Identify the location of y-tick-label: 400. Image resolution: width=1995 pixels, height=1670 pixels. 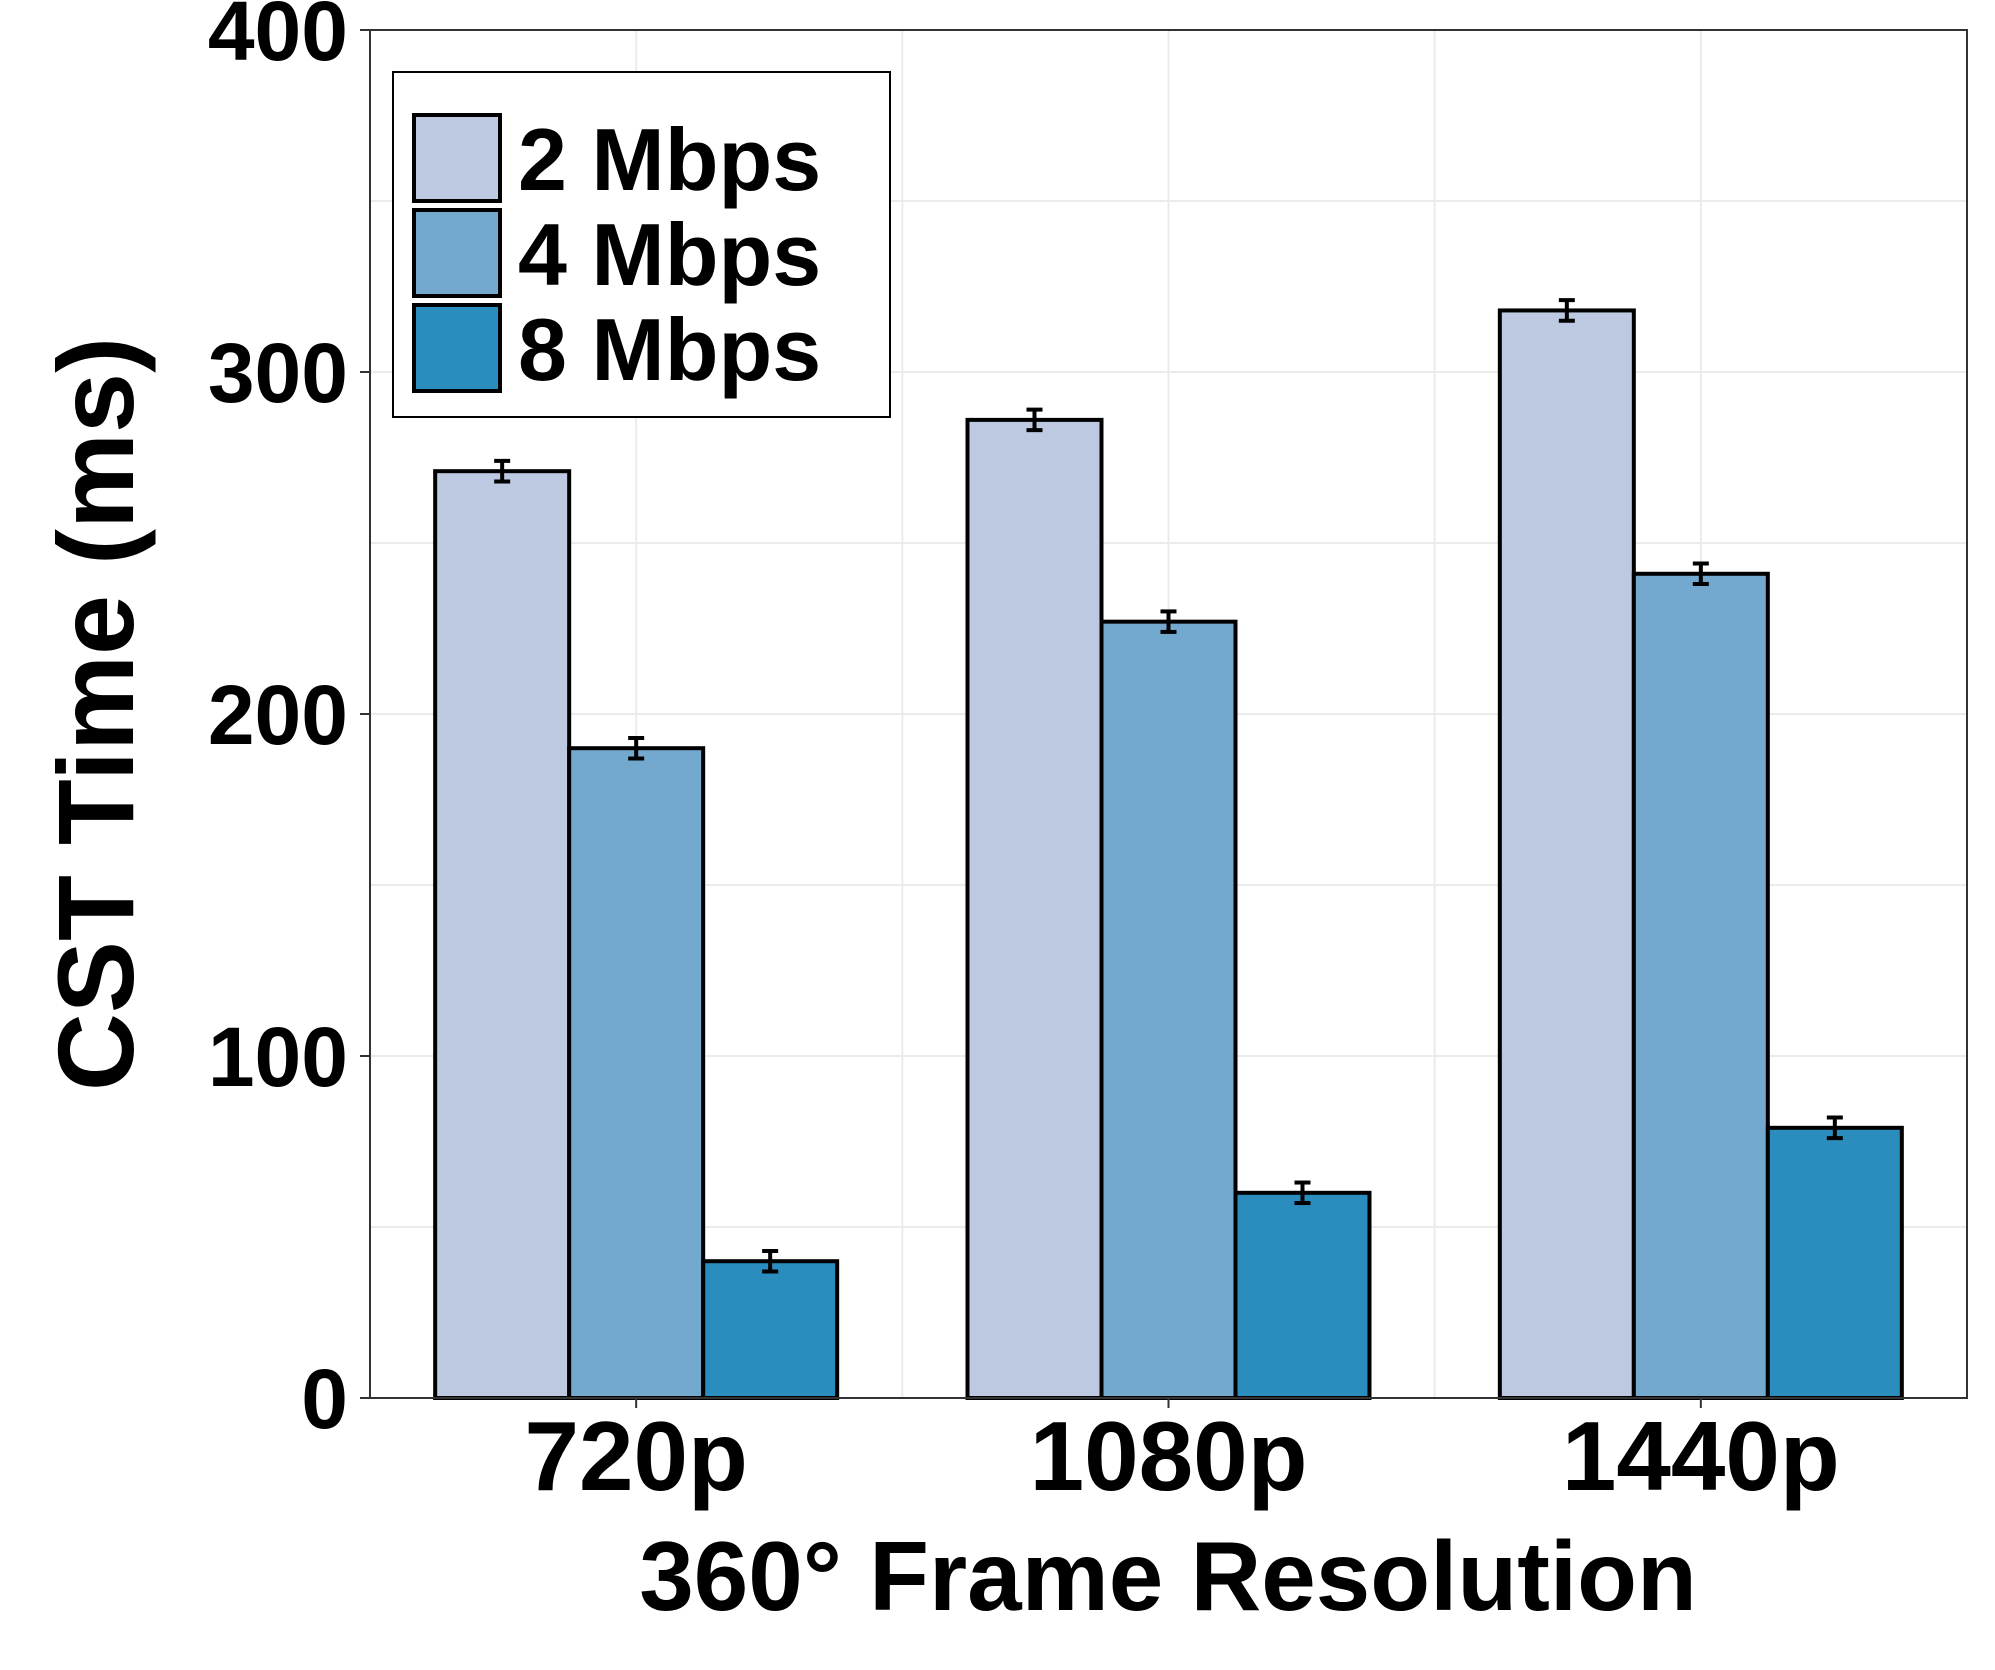
(278, 39).